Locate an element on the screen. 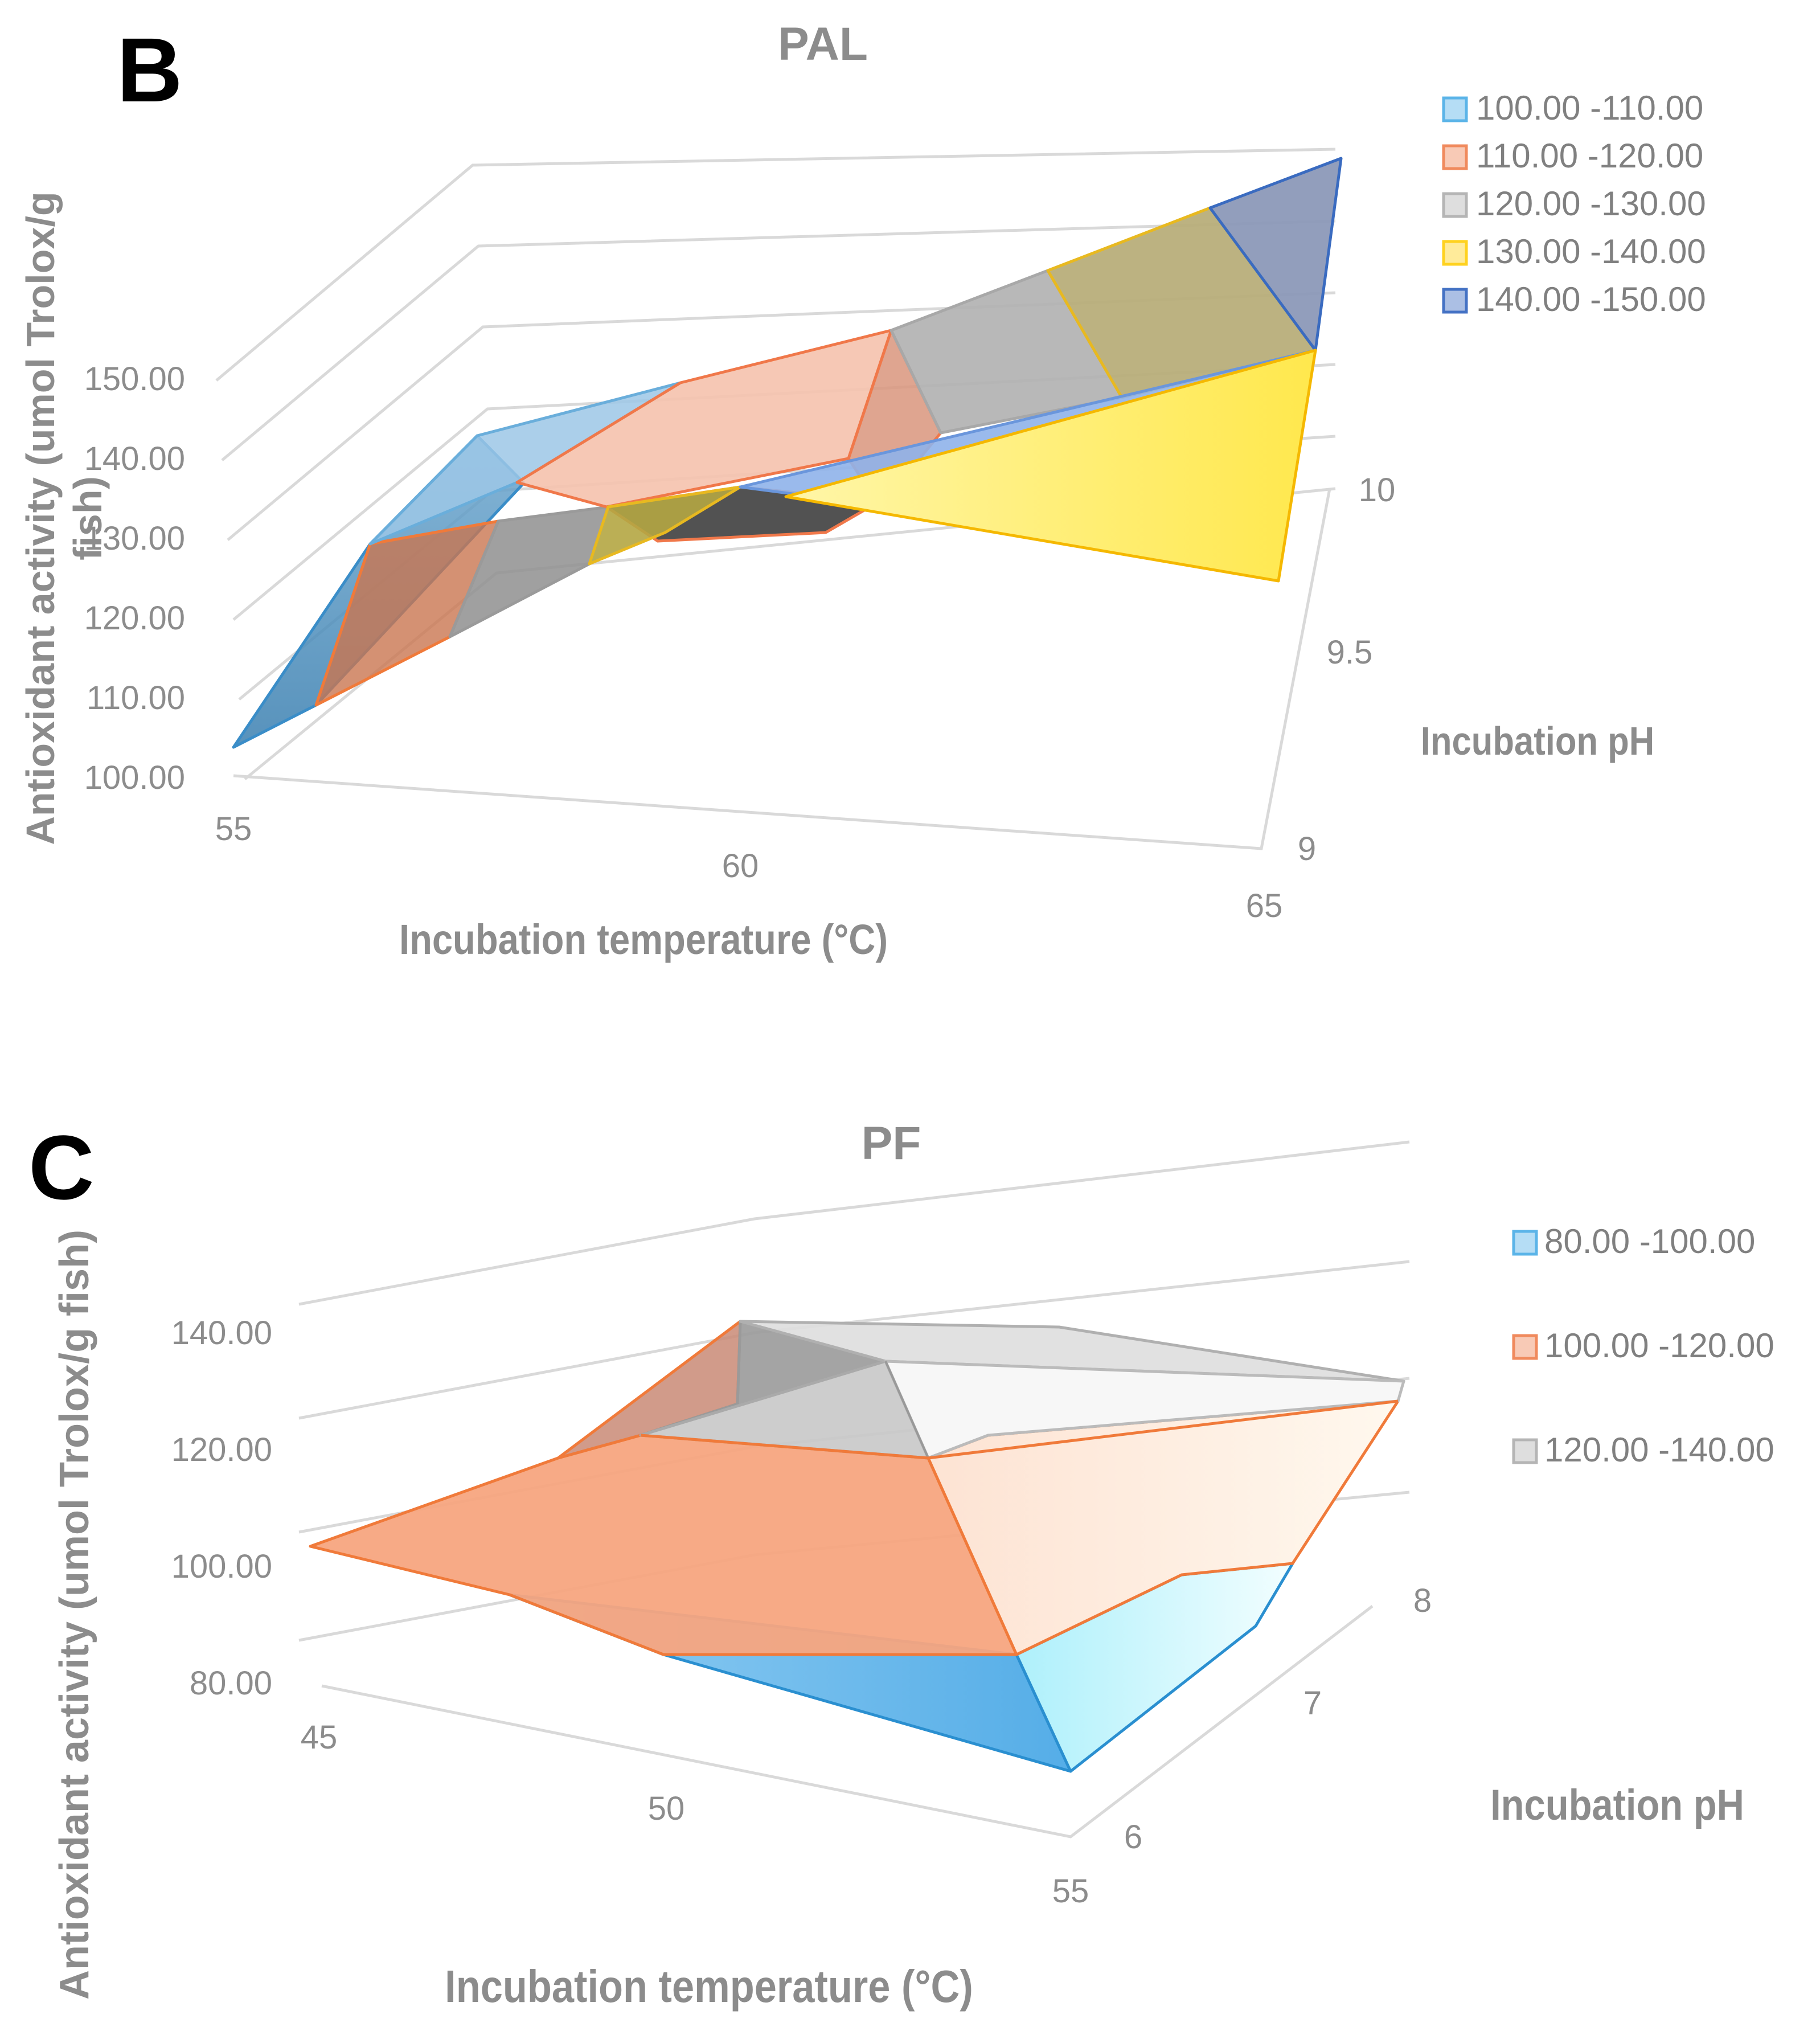  panel-c-ph-tick: 7 is located at coordinates (1312, 1703).